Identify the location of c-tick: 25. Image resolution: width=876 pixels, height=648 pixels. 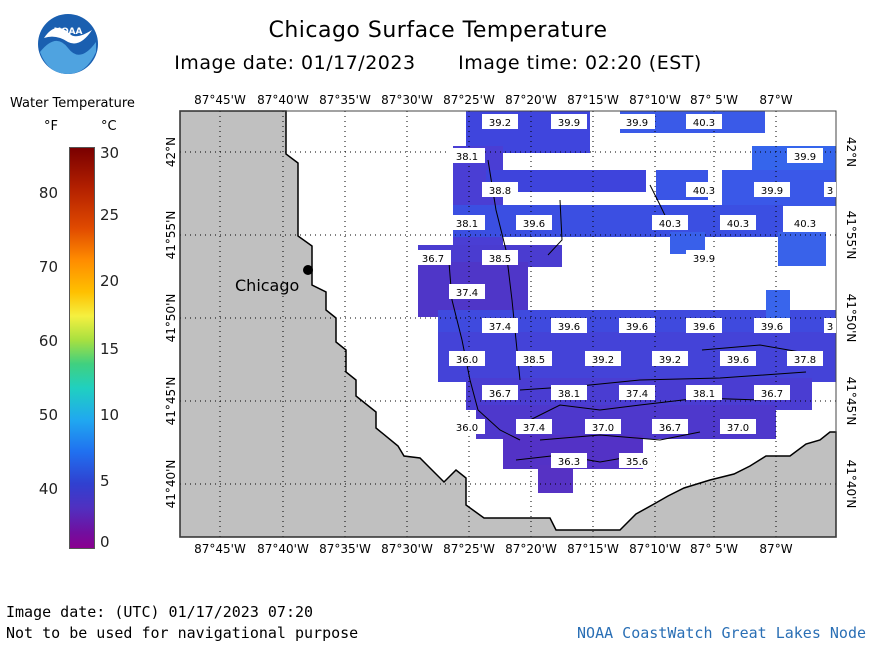
(110, 215).